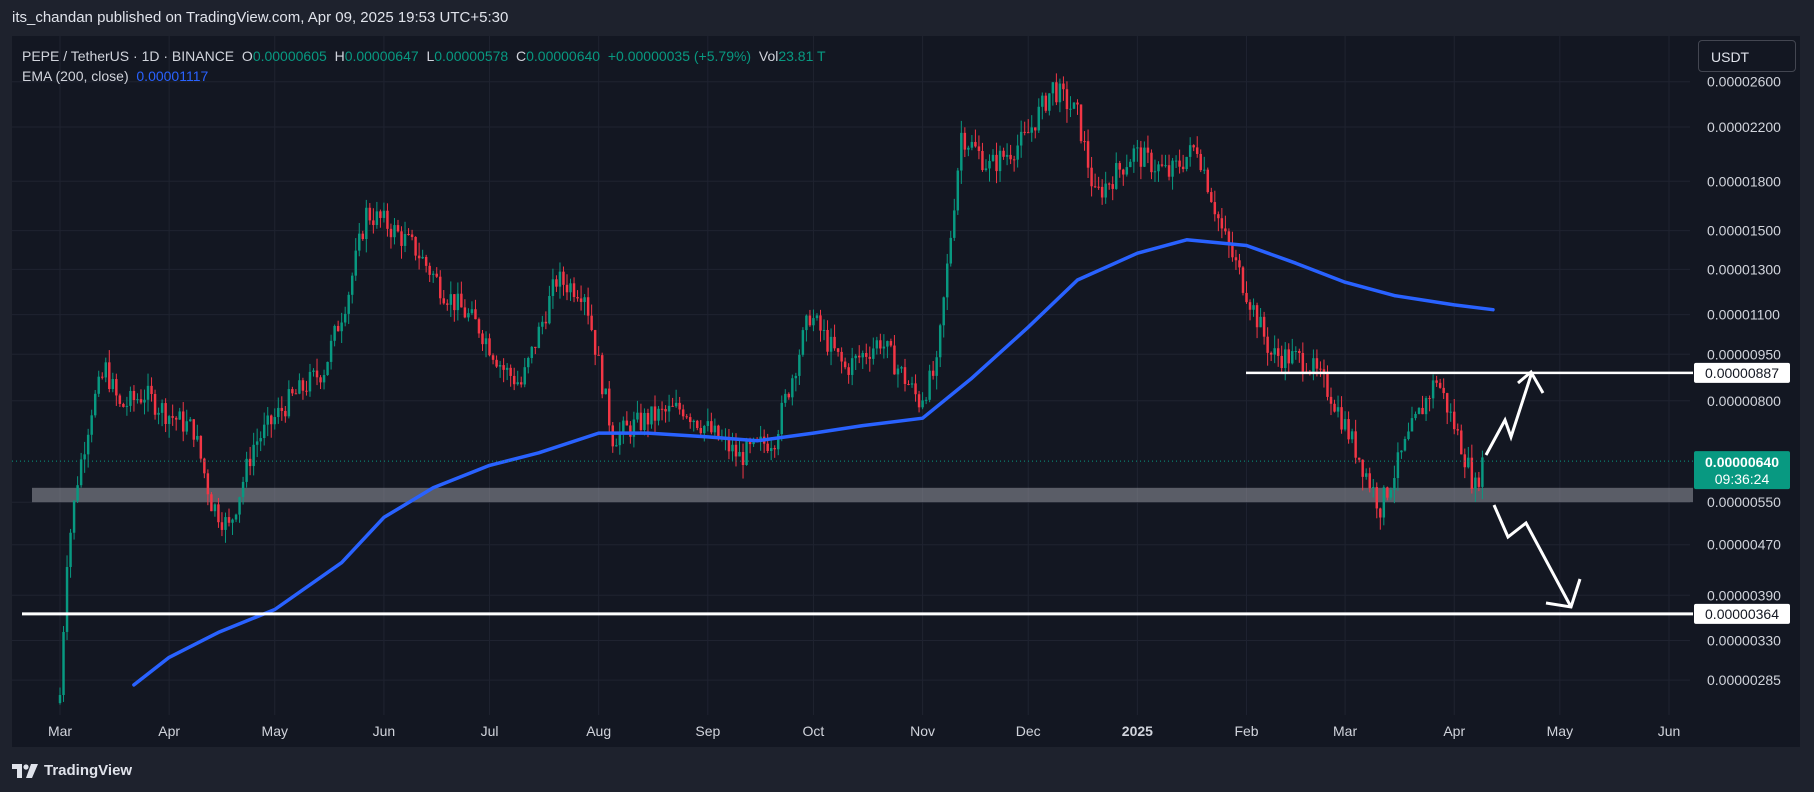 Image resolution: width=1814 pixels, height=792 pixels. Describe the element at coordinates (25, 770) in the screenshot. I see `tradingview-logo-icon` at that location.